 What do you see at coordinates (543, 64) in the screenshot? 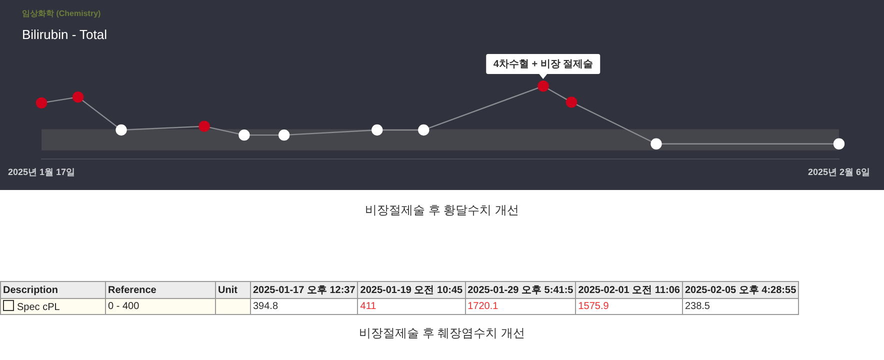
I see `annotation: 4차수혈 + 비장 절제술` at bounding box center [543, 64].